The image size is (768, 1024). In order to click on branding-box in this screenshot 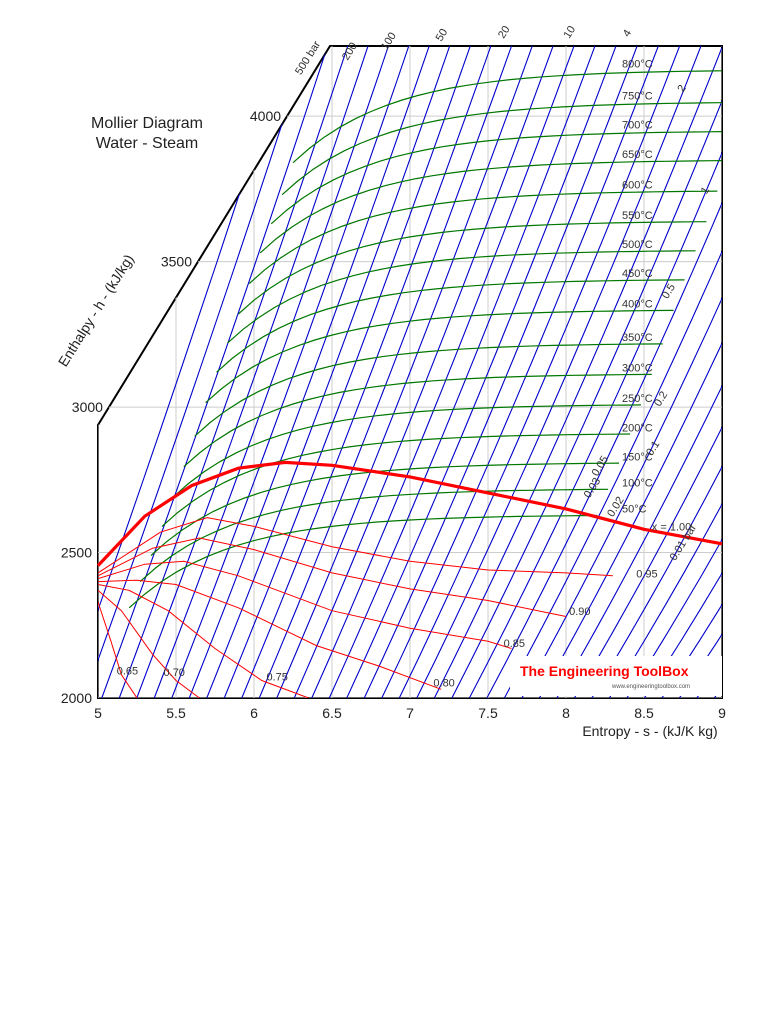, I will do `click(616, 676)`.